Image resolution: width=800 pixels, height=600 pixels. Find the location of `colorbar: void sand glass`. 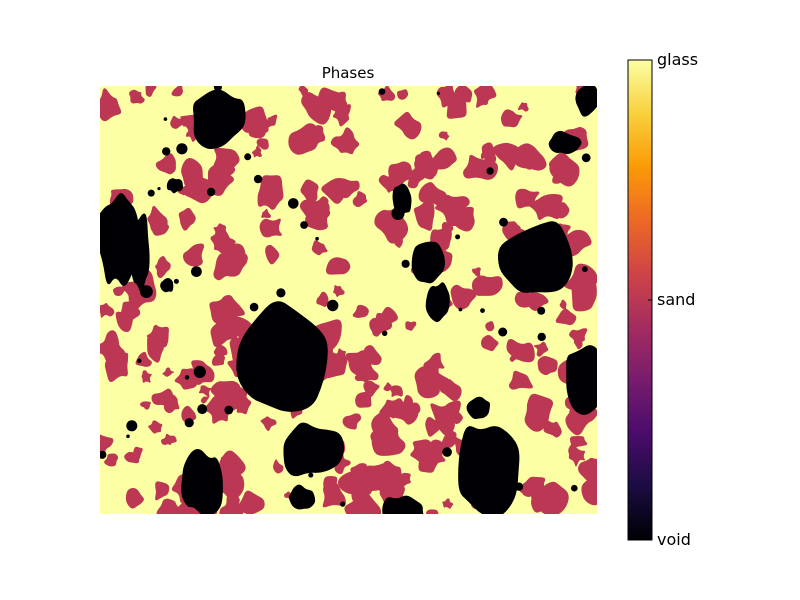

colorbar: void sand glass is located at coordinates (662, 299).